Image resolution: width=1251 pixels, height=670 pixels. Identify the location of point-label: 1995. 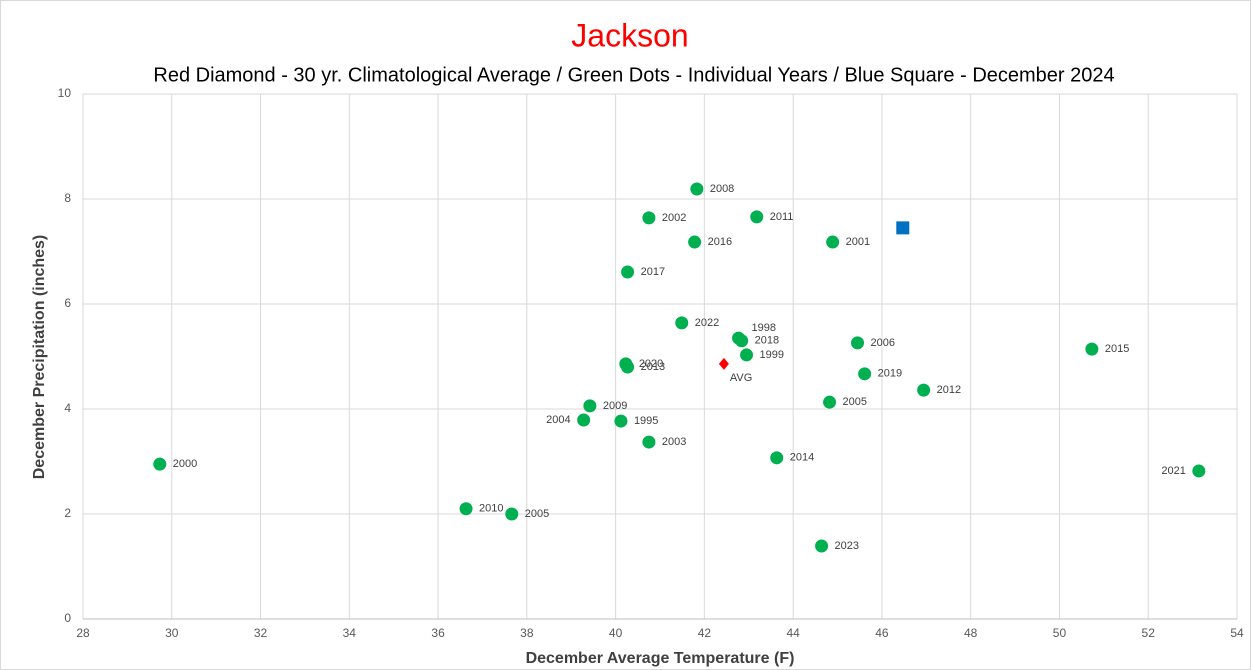
(646, 421).